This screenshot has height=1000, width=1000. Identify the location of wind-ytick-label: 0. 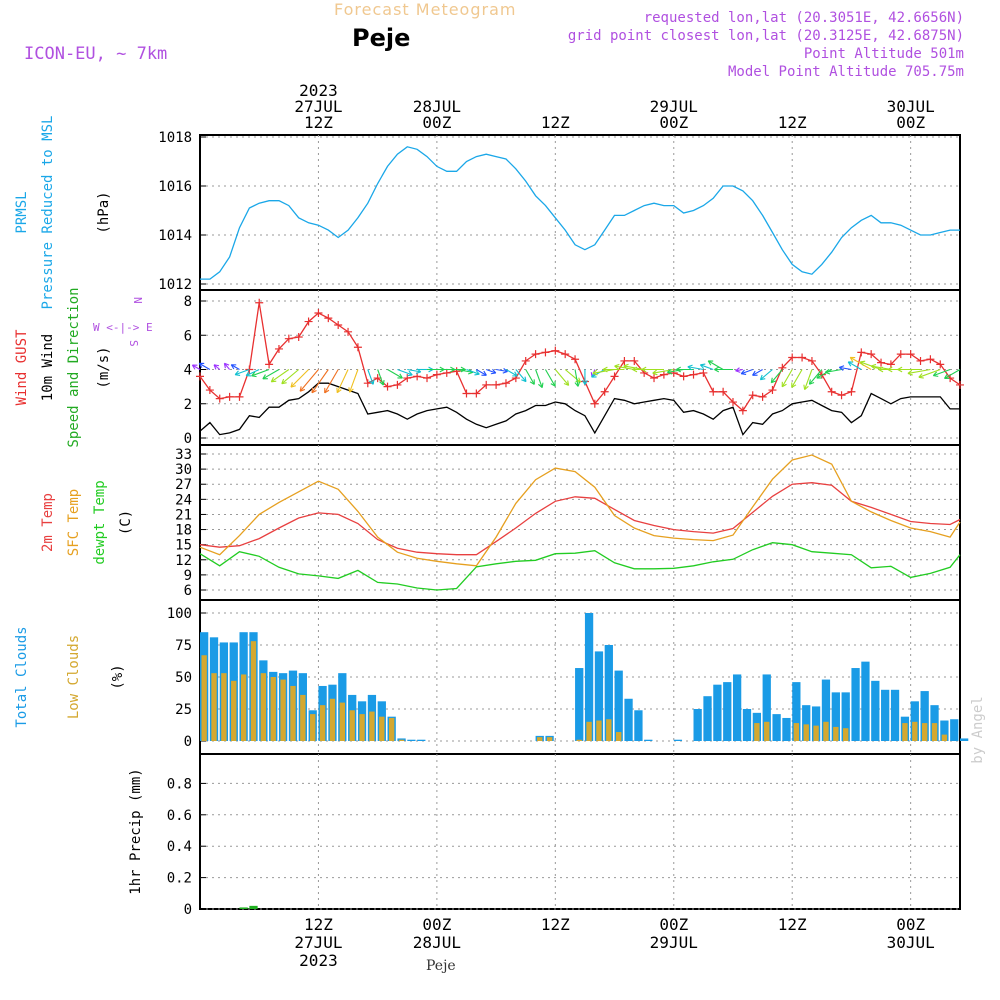
(188, 439).